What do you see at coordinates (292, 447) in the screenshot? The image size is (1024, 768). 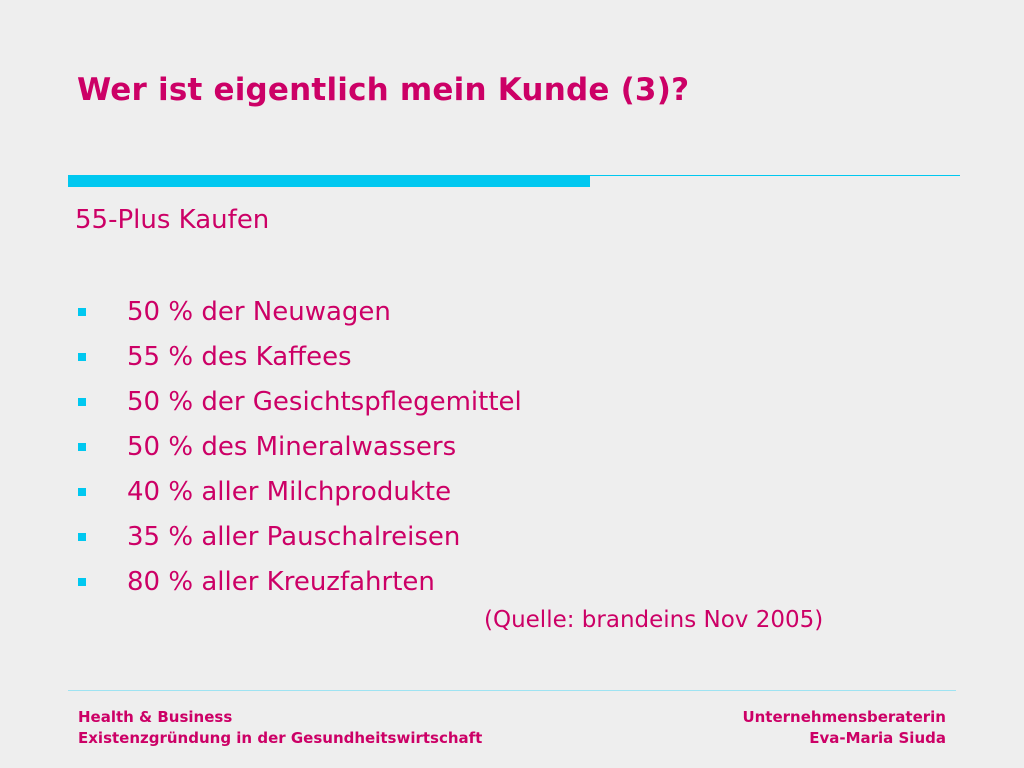 I see `bullet-text: 50 % des Mineralwassers` at bounding box center [292, 447].